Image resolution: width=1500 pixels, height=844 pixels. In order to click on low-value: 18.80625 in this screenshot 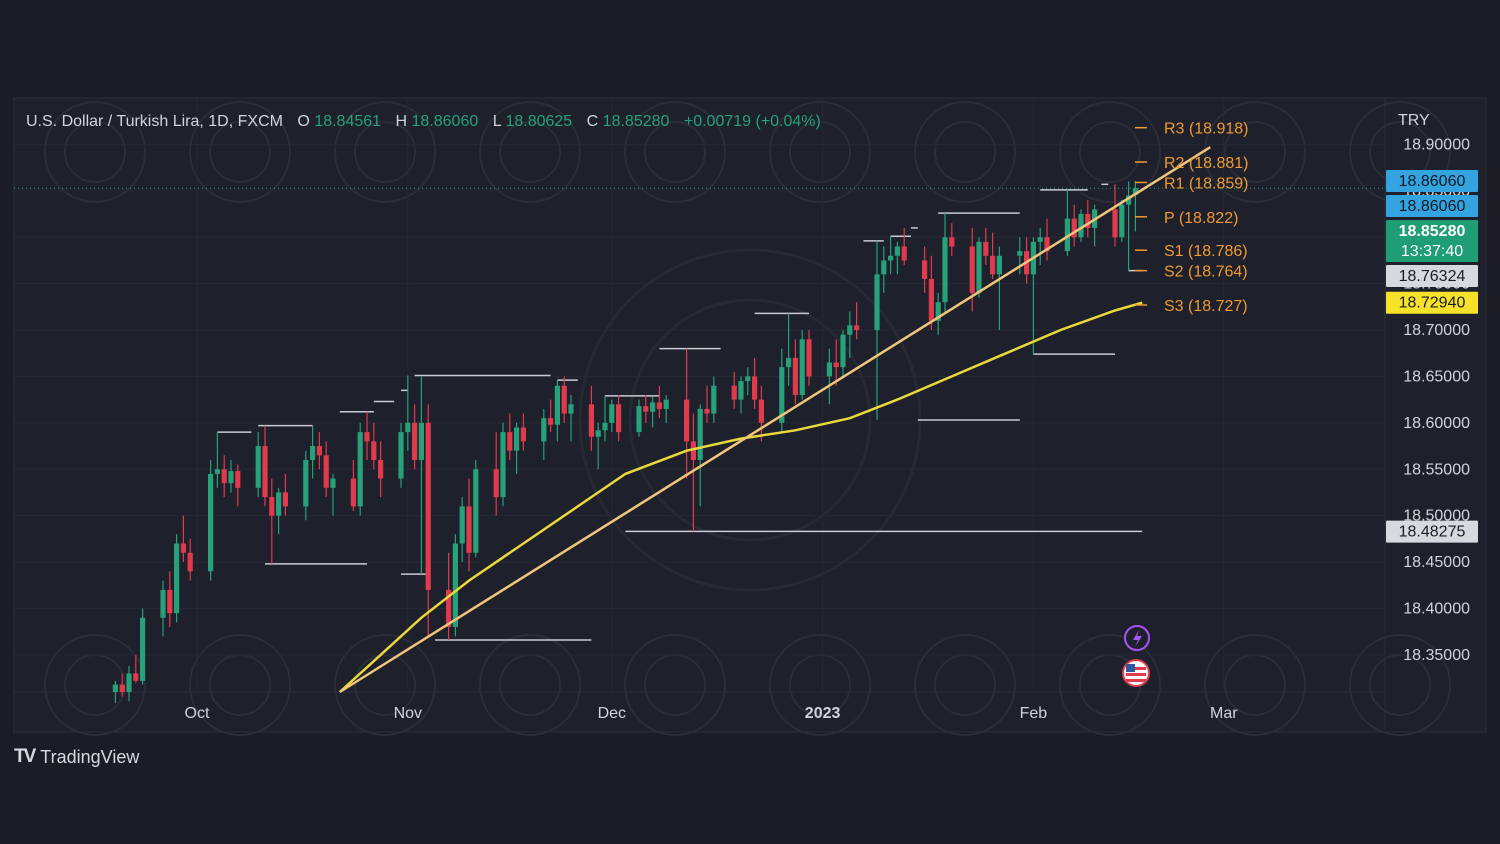, I will do `click(538, 121)`.